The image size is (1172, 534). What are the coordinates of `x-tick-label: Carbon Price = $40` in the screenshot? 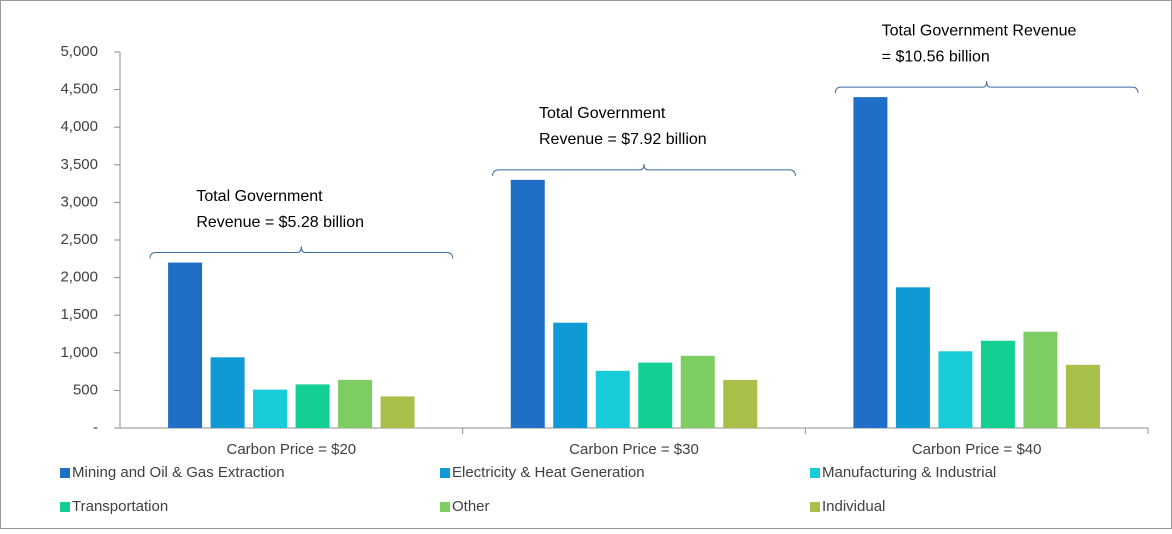 It's located at (977, 449).